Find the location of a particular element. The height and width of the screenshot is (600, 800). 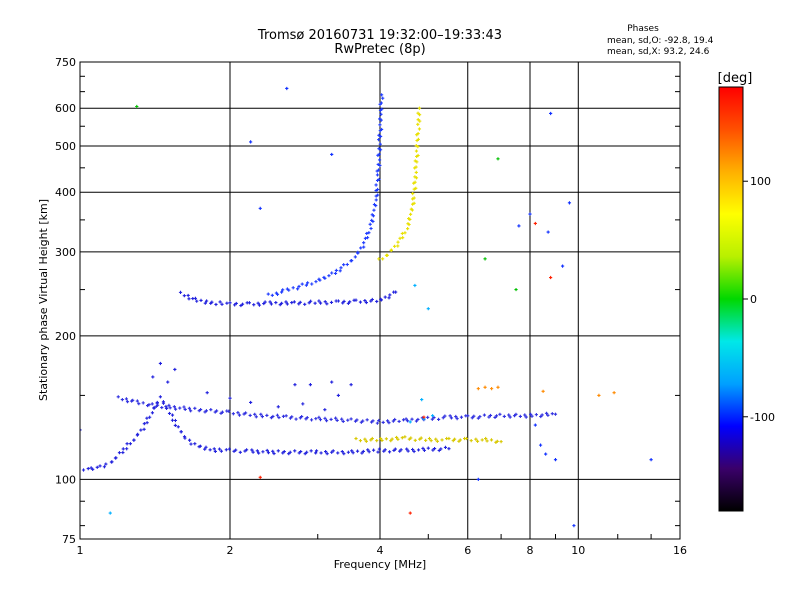

y-tick-label: 500 is located at coordinates (65, 146).